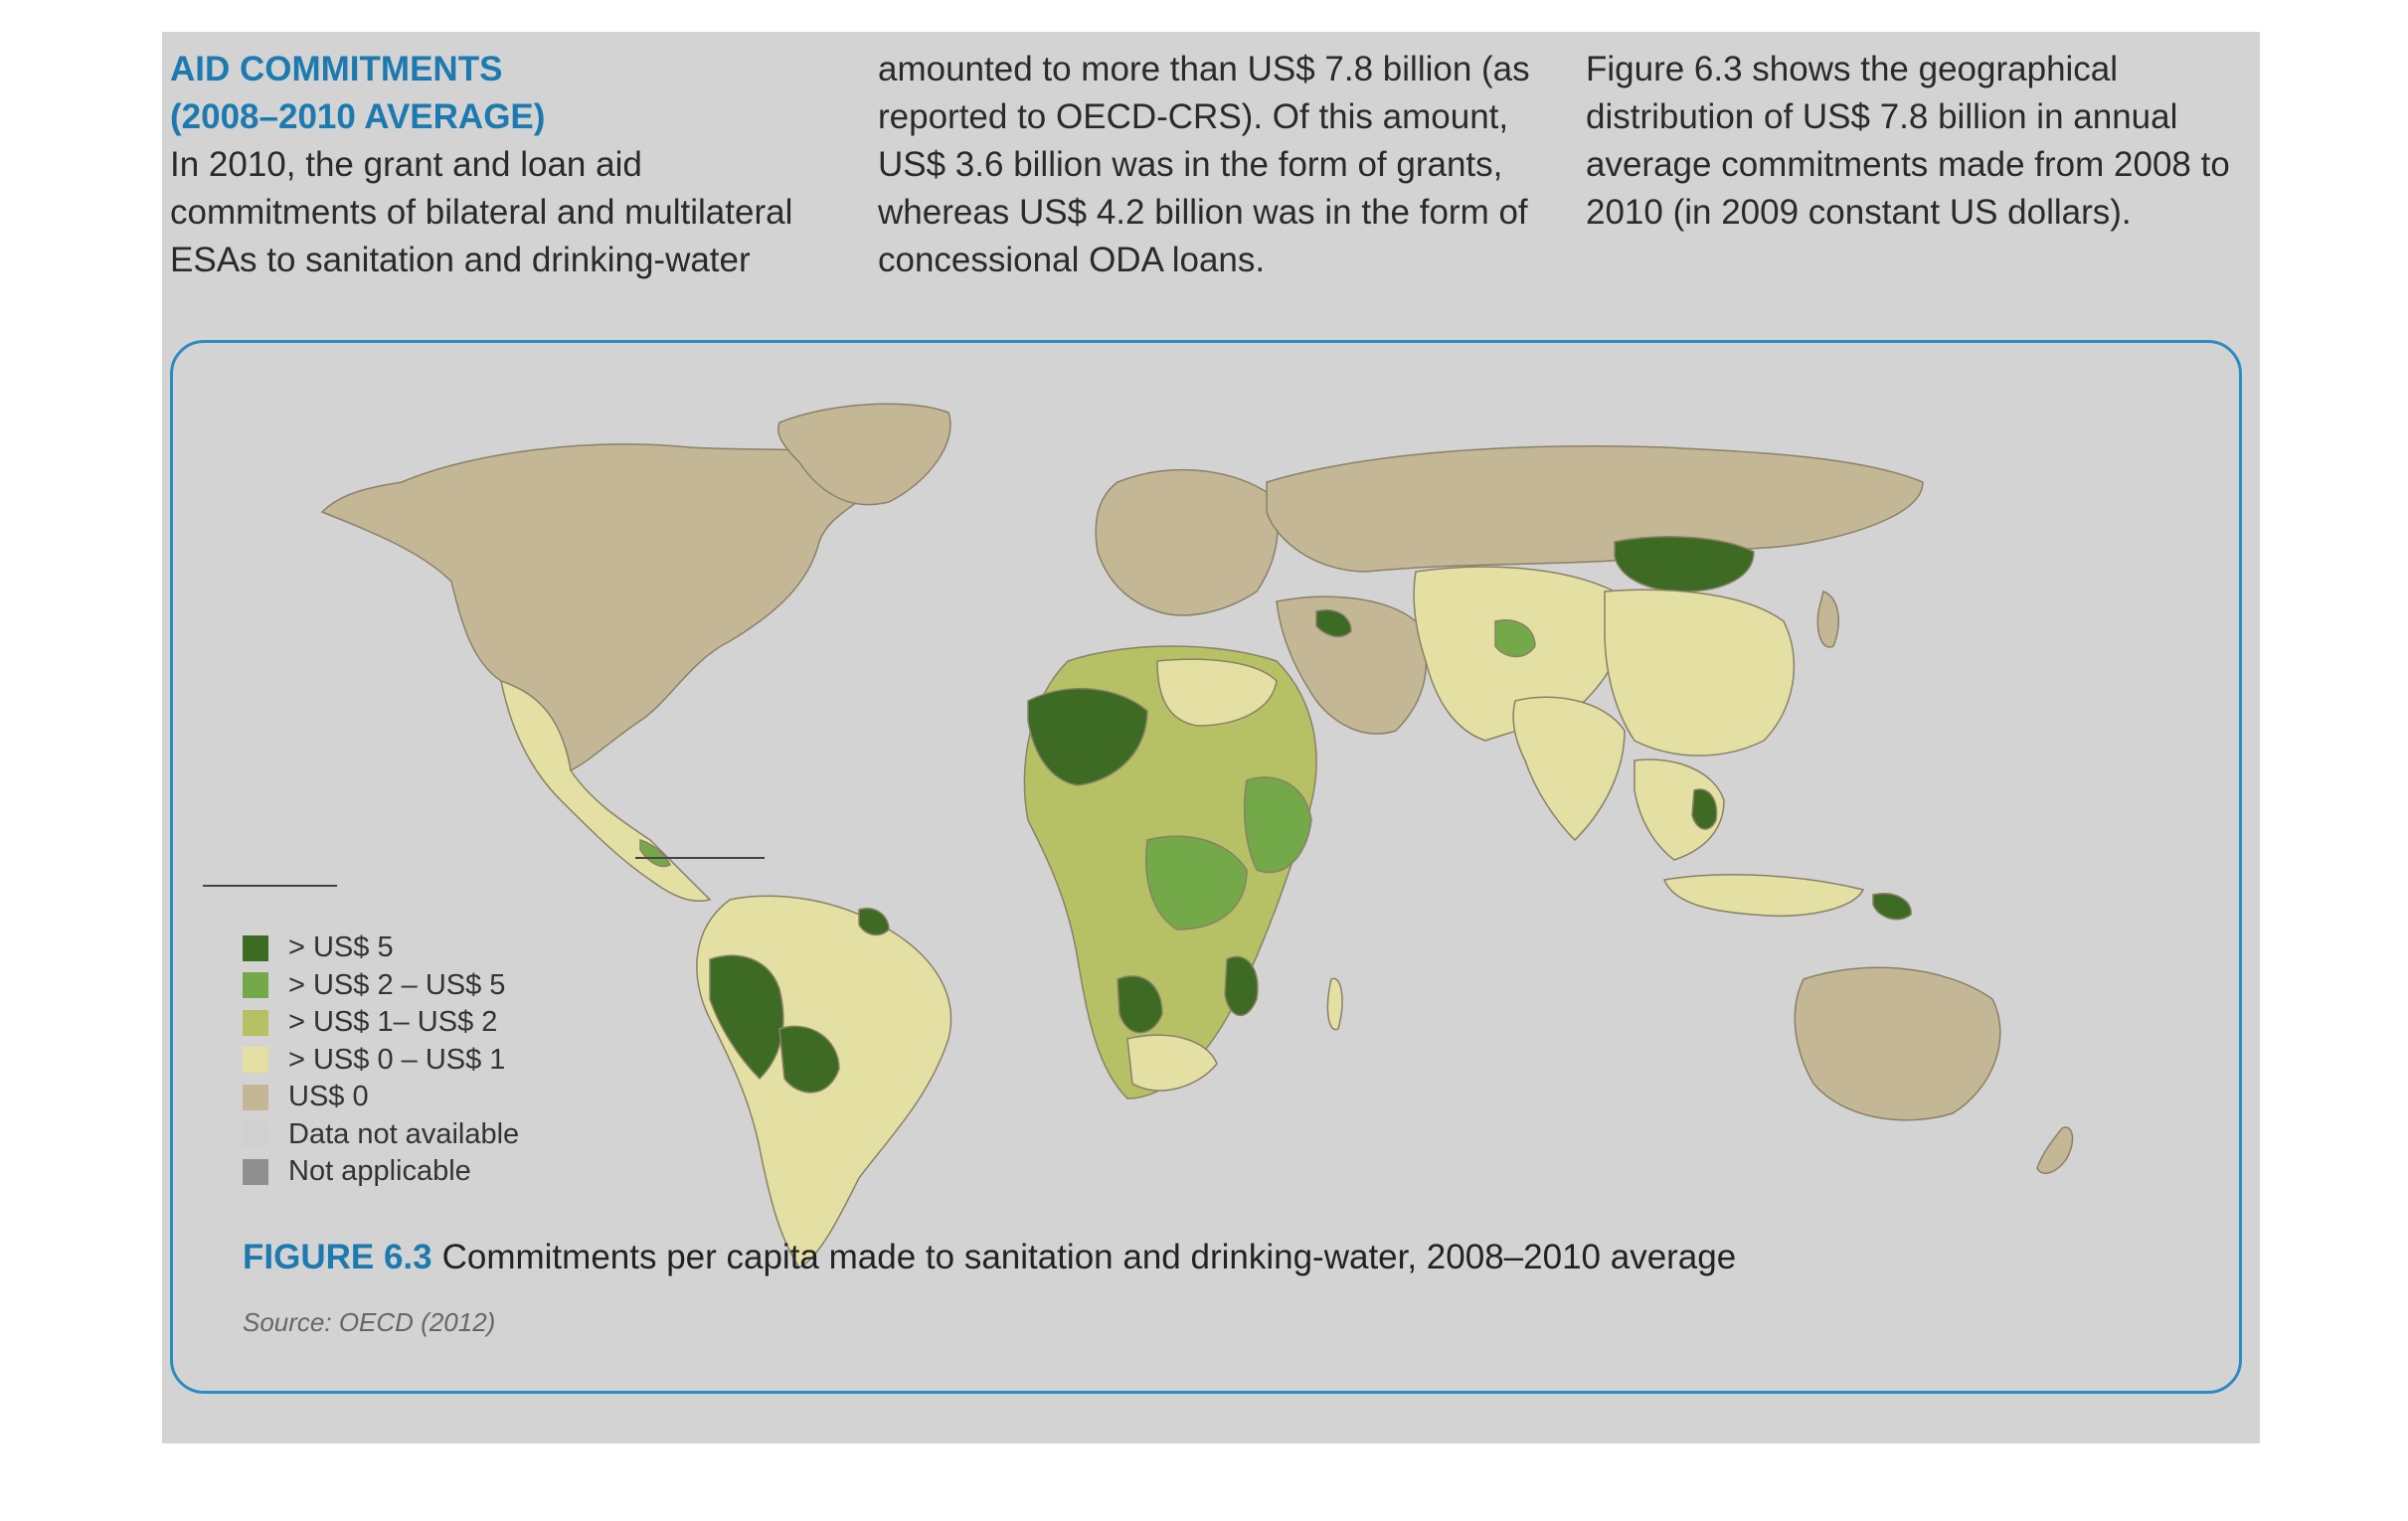 This screenshot has height=1521, width=2408. Describe the element at coordinates (407, 948) in the screenshot. I see `legend-item: > US$ 5` at that location.